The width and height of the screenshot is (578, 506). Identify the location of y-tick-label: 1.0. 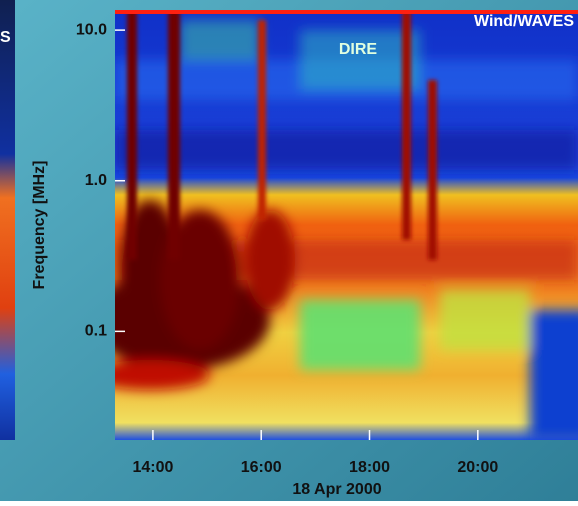
(96, 180).